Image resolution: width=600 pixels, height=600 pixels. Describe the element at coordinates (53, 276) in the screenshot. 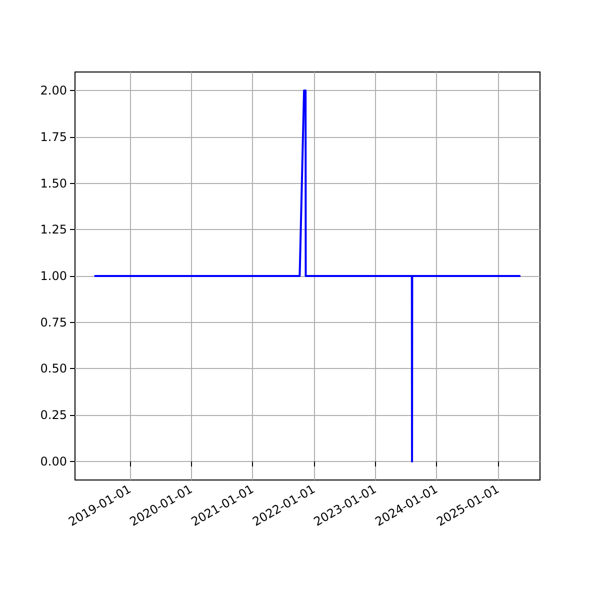

I see `y-tick-label: 1.00` at that location.